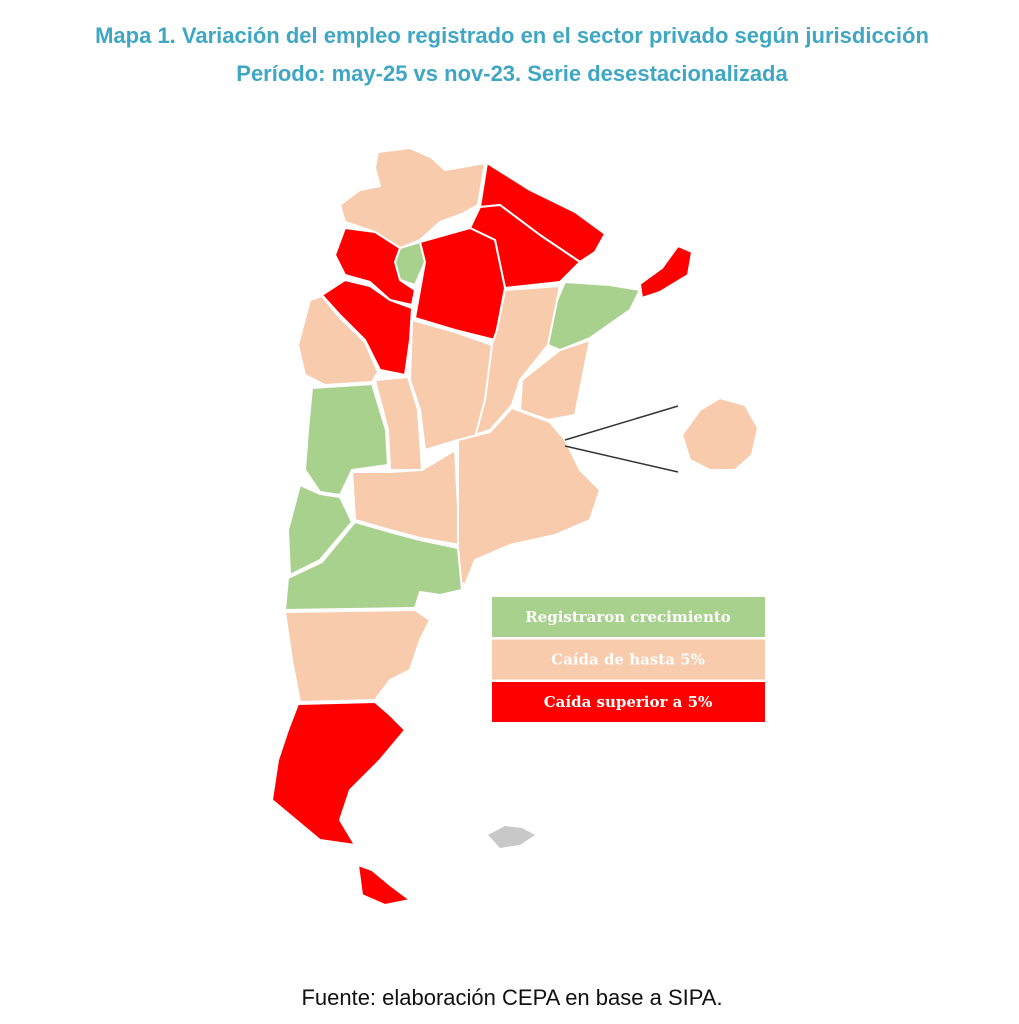  What do you see at coordinates (720, 434) in the screenshot?
I see `inset-caba` at bounding box center [720, 434].